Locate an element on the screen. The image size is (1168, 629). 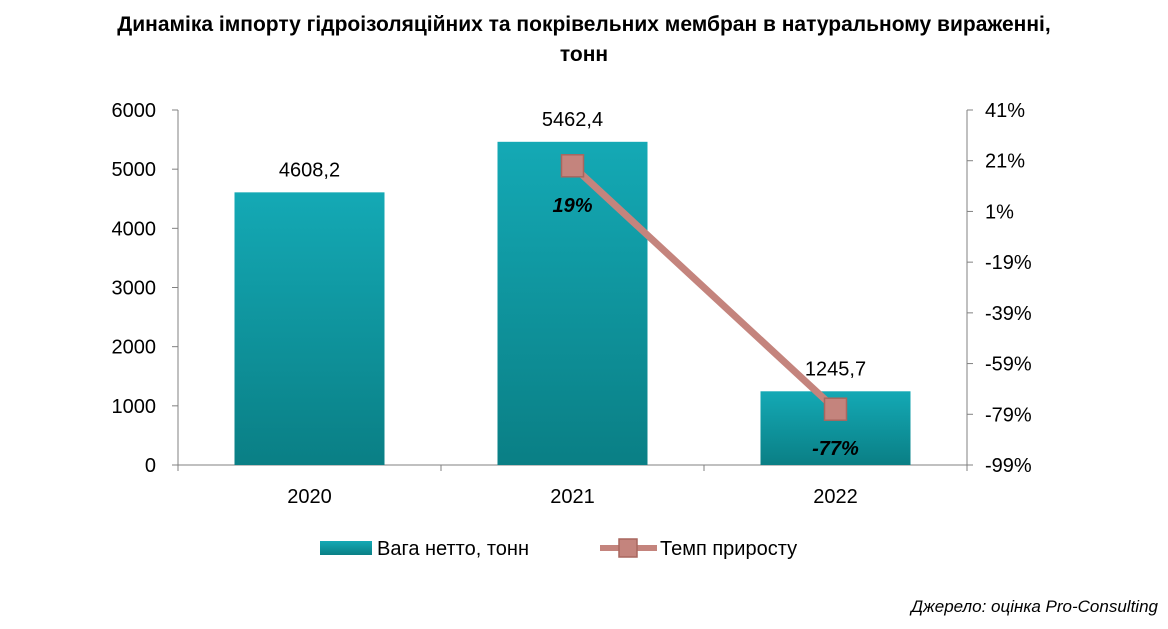
growth-line is located at coordinates (704, 287).